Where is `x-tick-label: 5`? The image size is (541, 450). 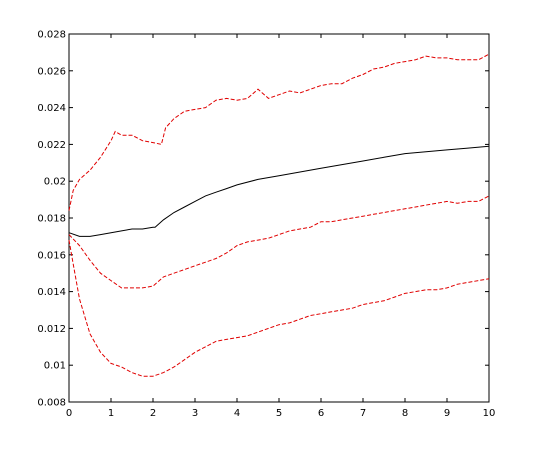 x-tick-label: 5 is located at coordinates (279, 413).